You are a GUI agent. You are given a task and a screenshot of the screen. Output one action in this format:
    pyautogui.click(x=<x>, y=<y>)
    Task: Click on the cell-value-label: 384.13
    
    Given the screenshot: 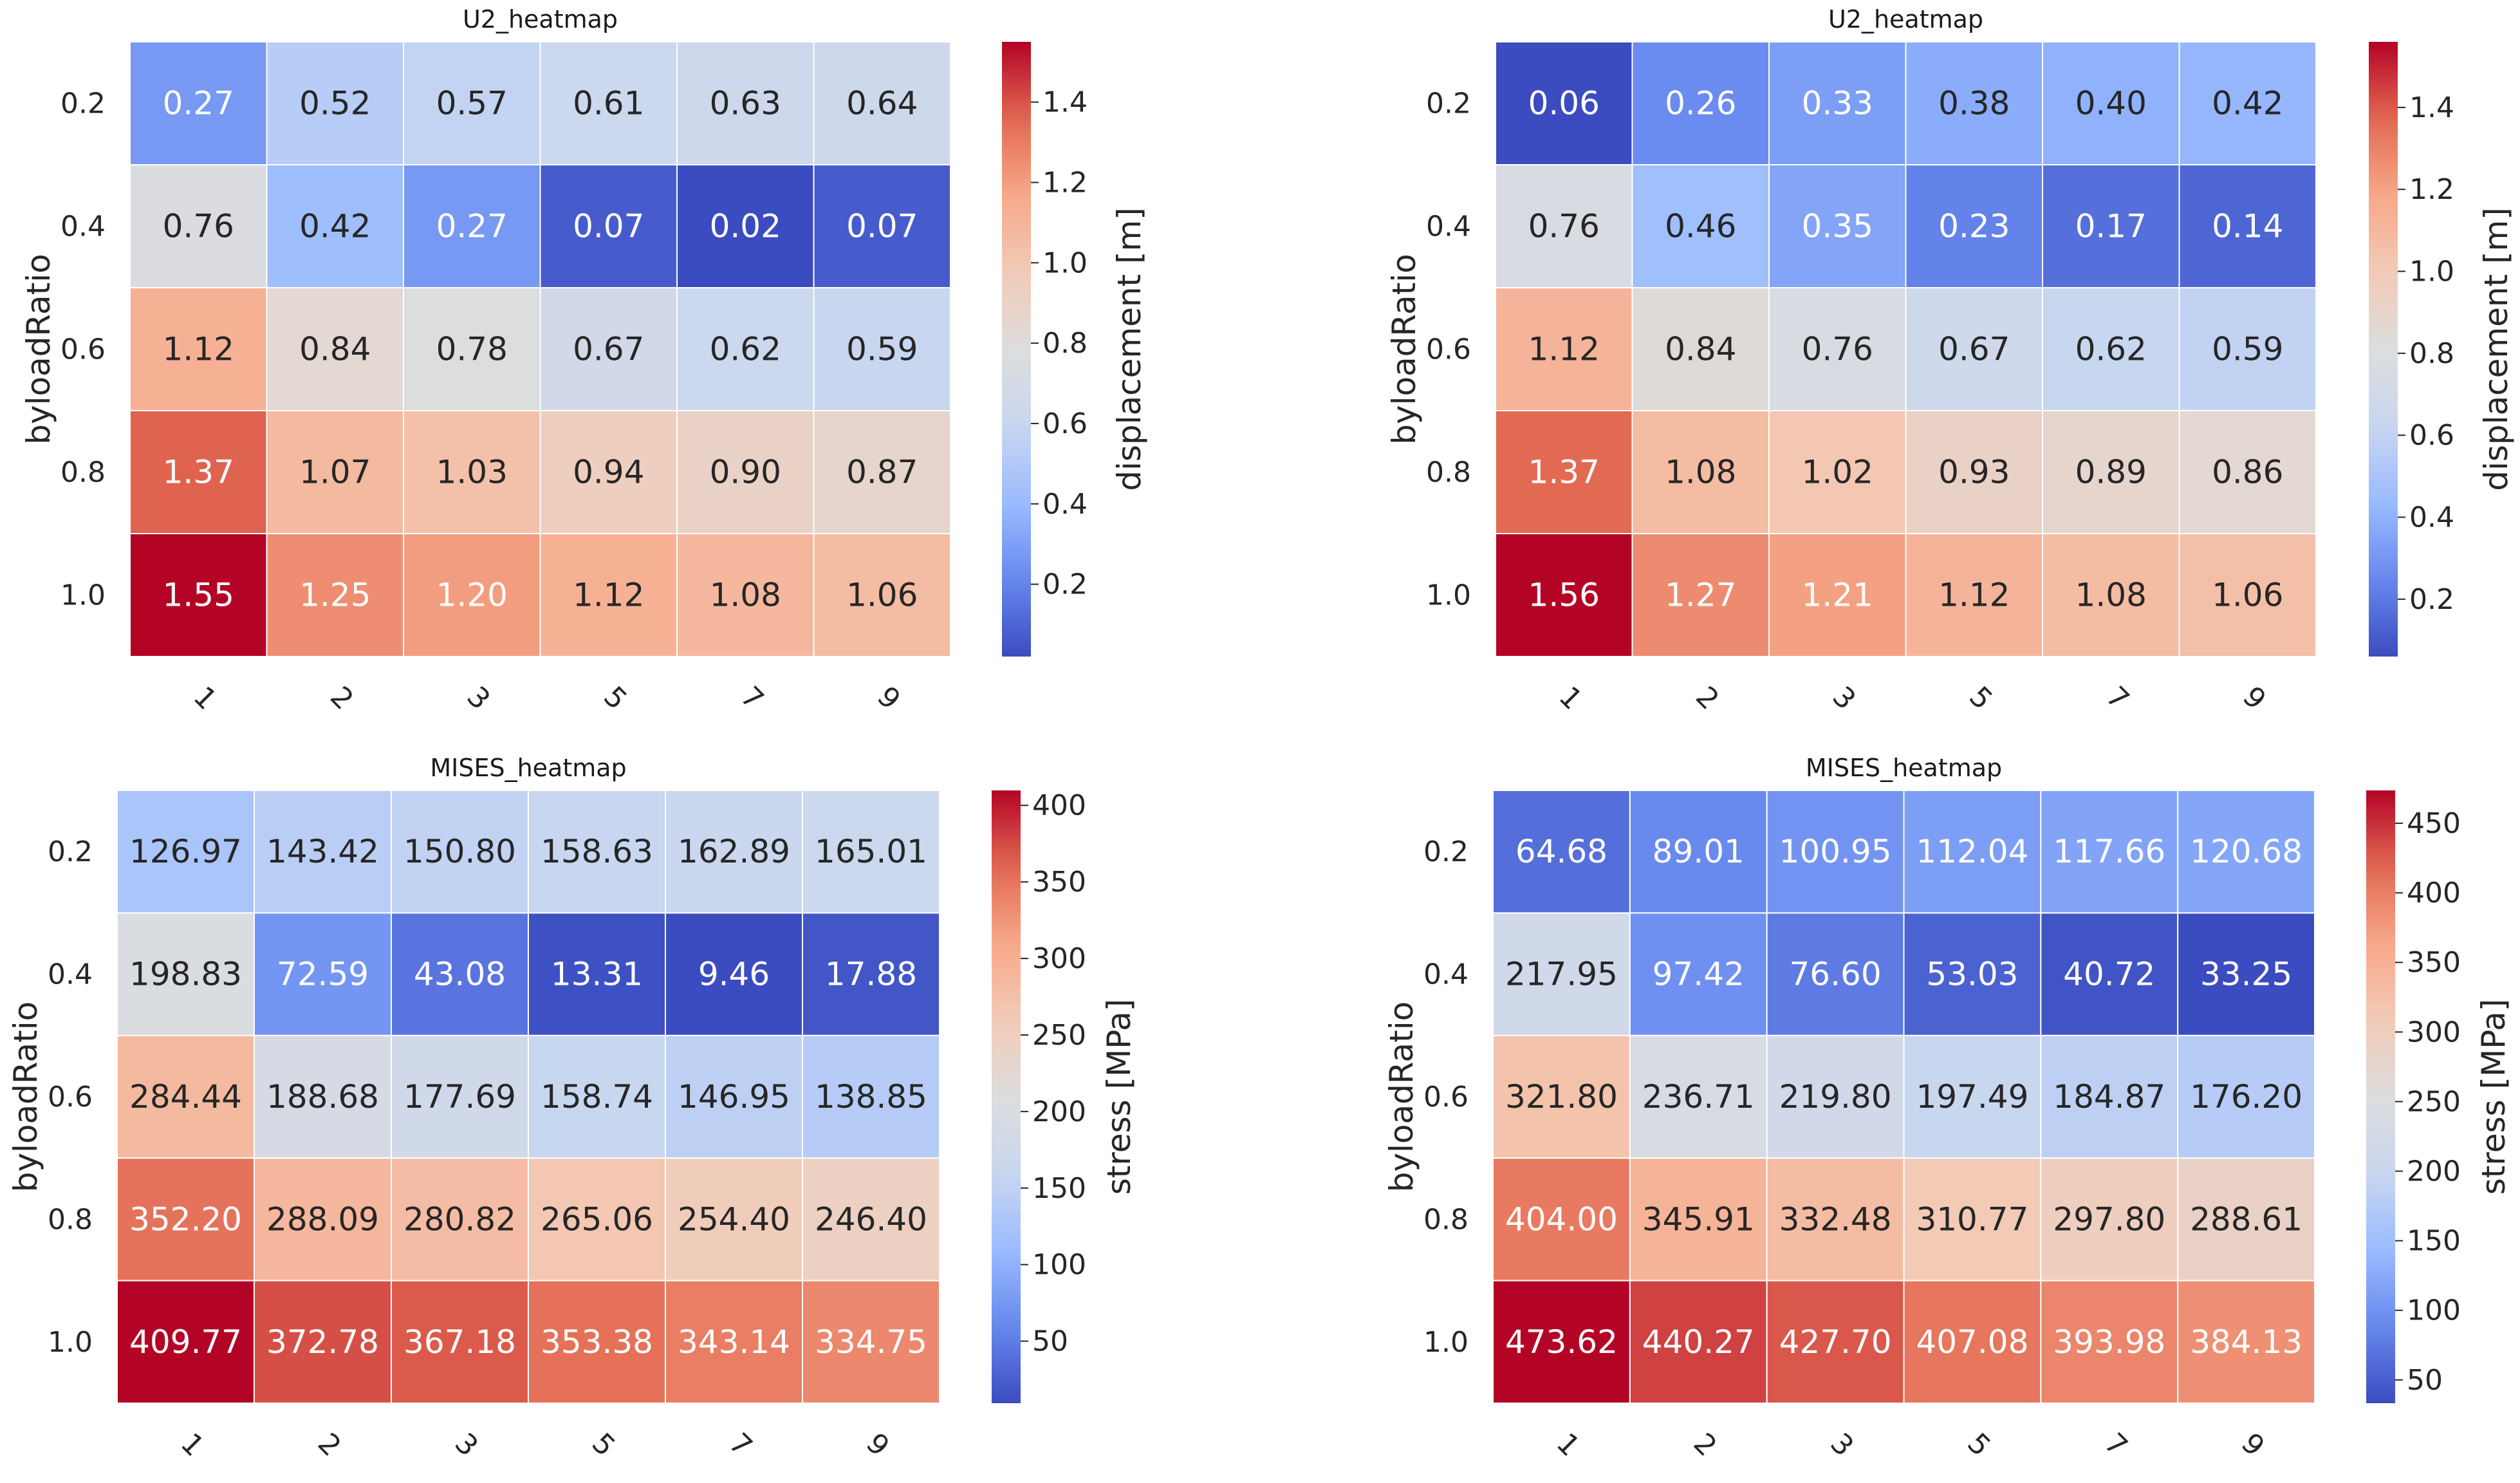 What is the action you would take?
    pyautogui.click(x=2246, y=1342)
    